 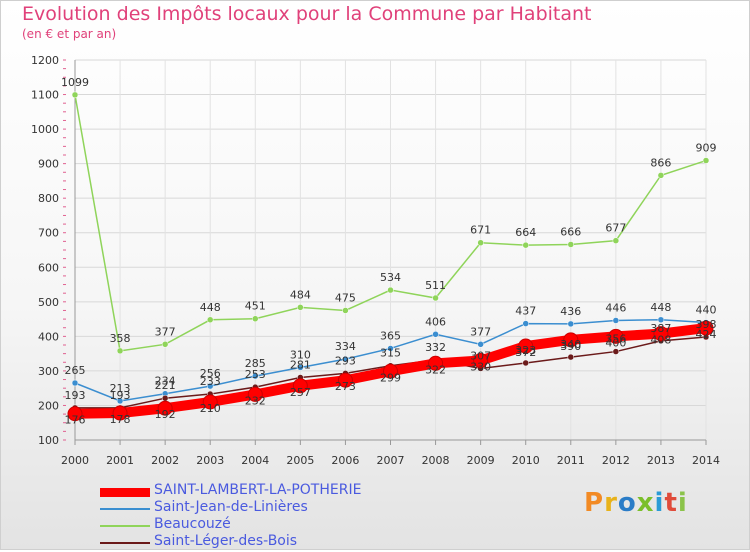 What do you see at coordinates (48, 164) in the screenshot?
I see `y-tick-label: 900` at bounding box center [48, 164].